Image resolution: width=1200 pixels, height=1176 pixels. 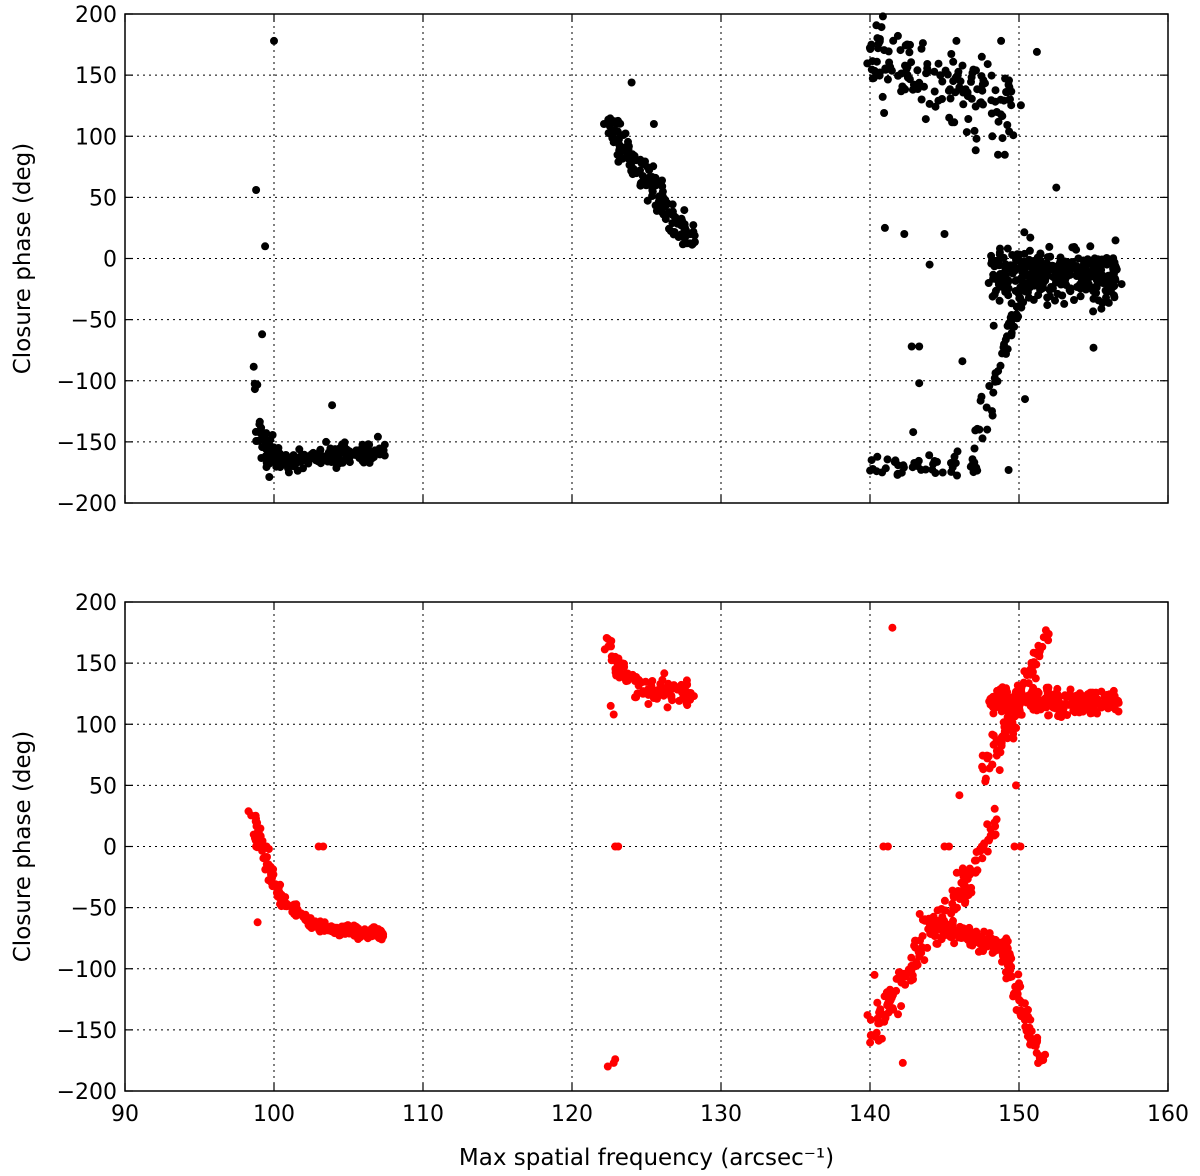 I want to click on x-tick-label: 140, so click(x=870, y=1114).